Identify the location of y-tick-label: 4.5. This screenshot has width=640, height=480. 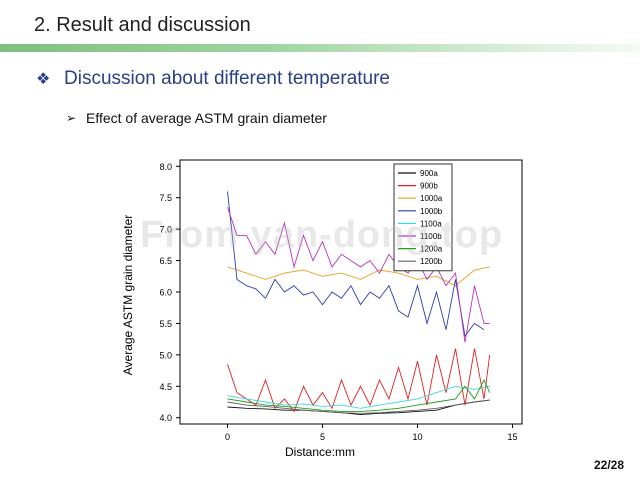
(165, 387).